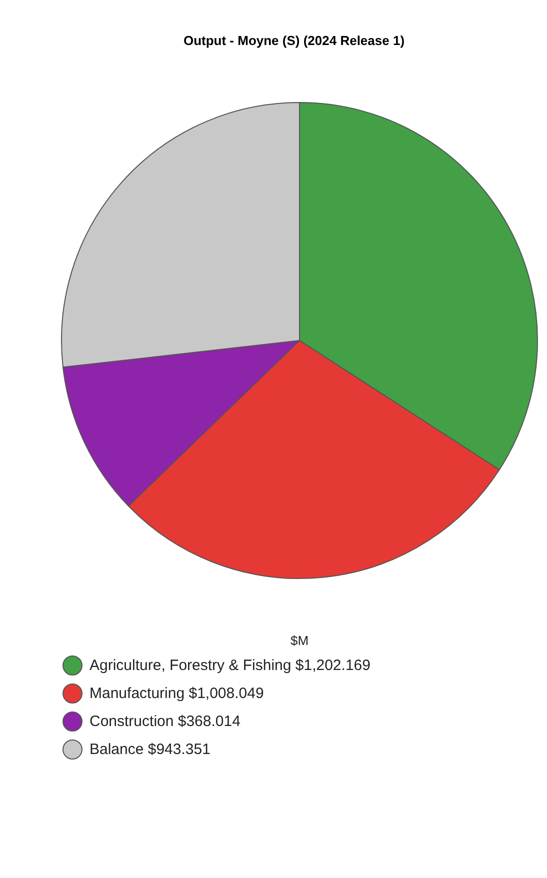 This screenshot has height=878, width=547. Describe the element at coordinates (165, 721) in the screenshot. I see `legend-label: Construction $368.014` at that location.